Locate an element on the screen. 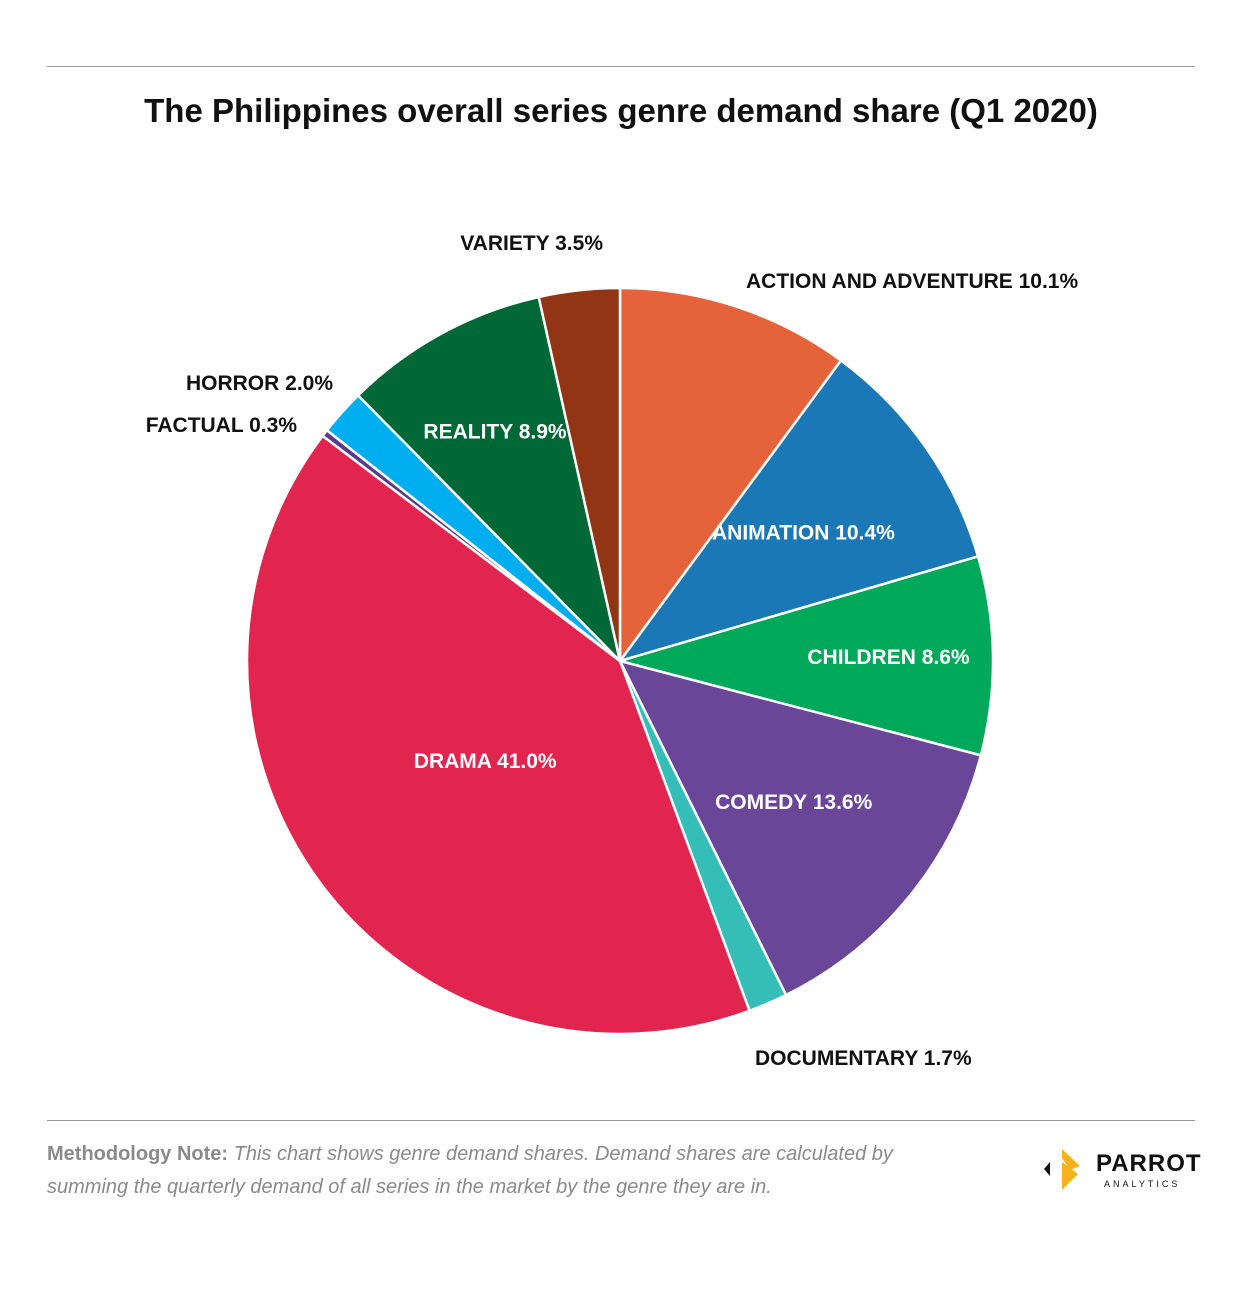 The width and height of the screenshot is (1242, 1307). pie-slice-reality is located at coordinates (489, 479).